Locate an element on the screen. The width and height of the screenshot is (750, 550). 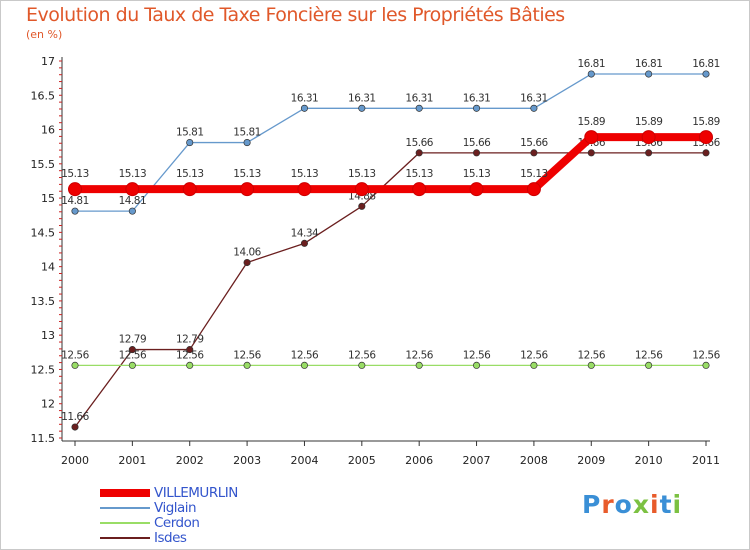
y-tick-label: 15 is located at coordinates (48, 198).